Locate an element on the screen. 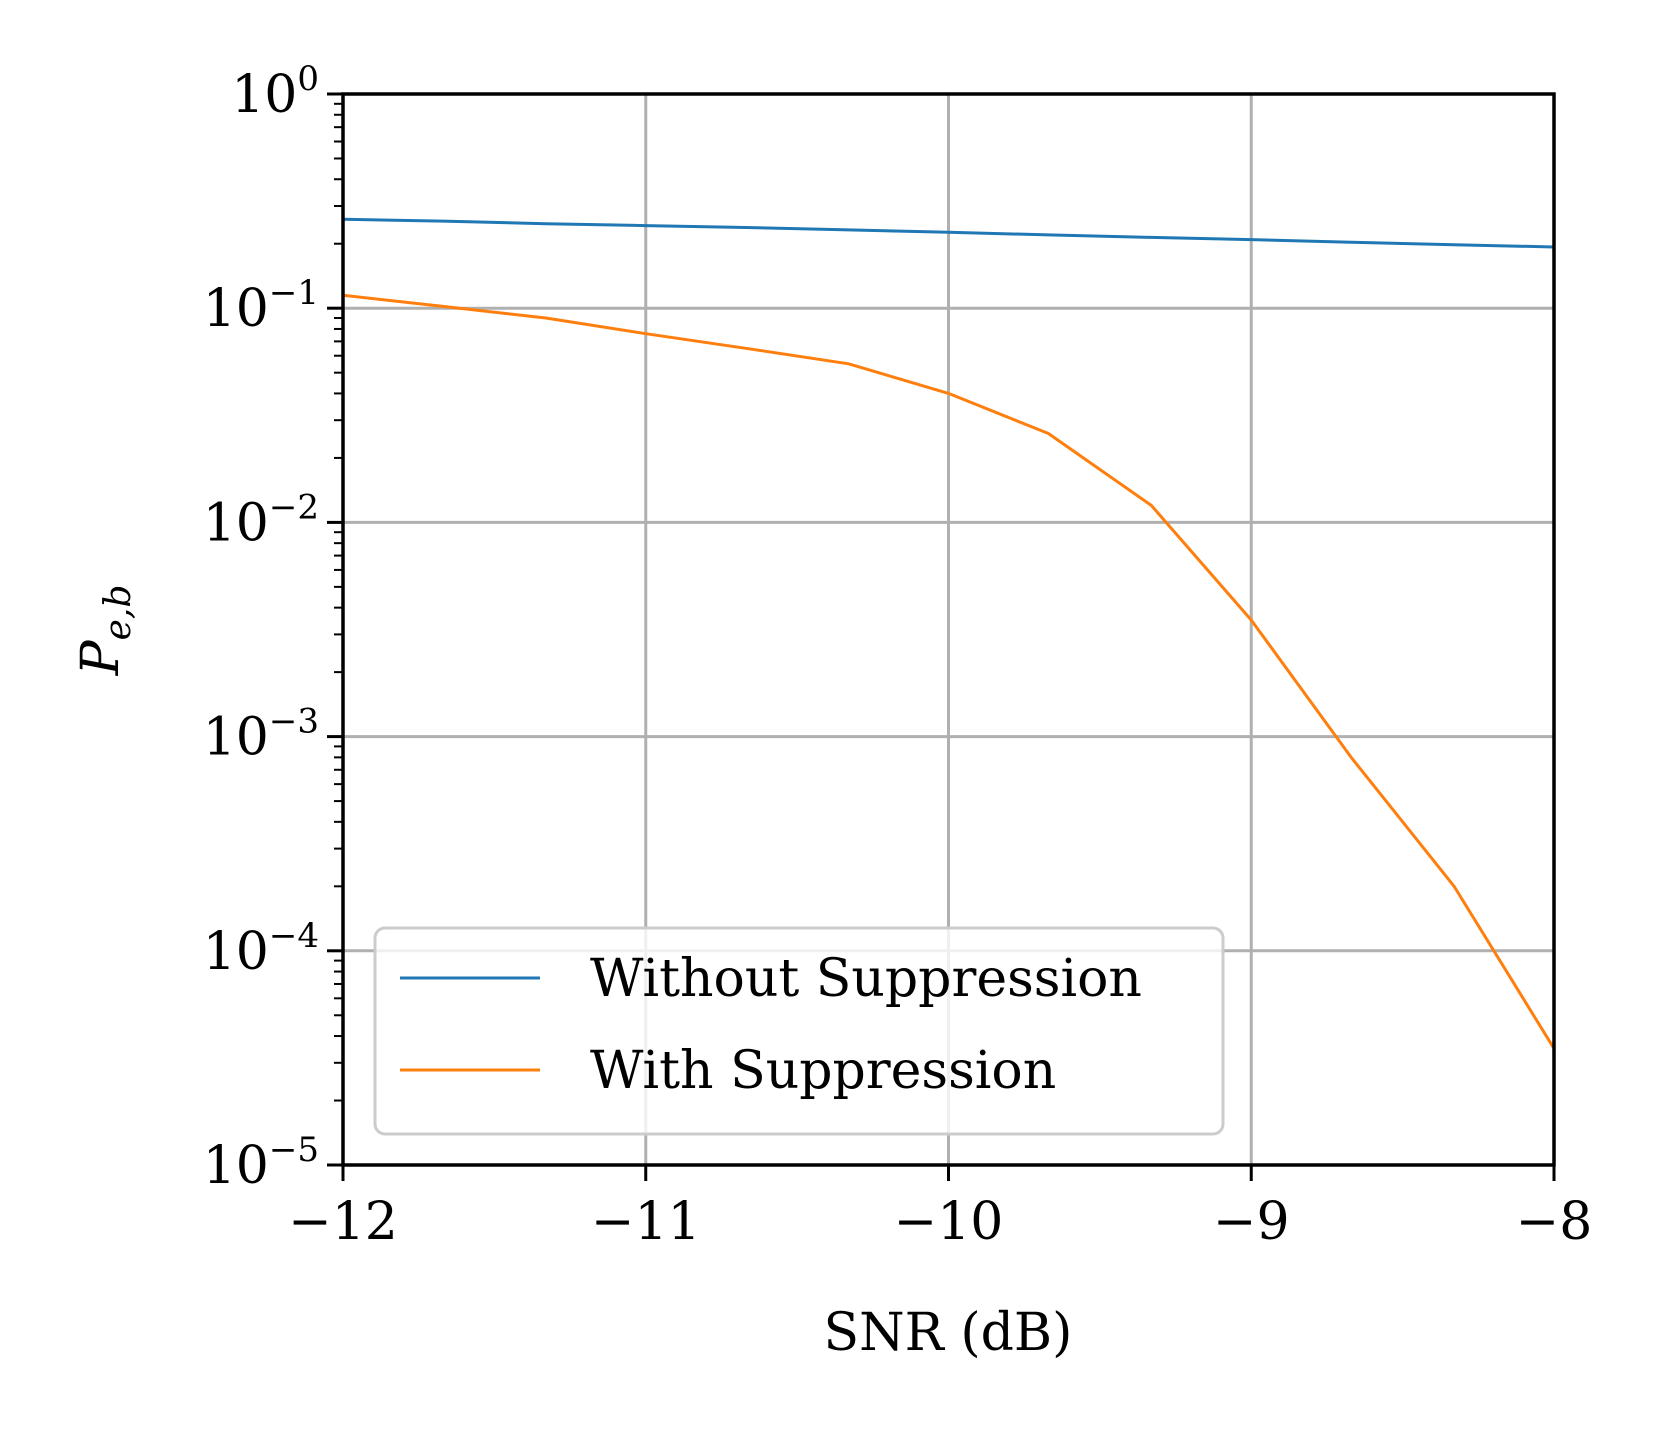  y-tick-label-exponent: −2 is located at coordinates (294, 507).